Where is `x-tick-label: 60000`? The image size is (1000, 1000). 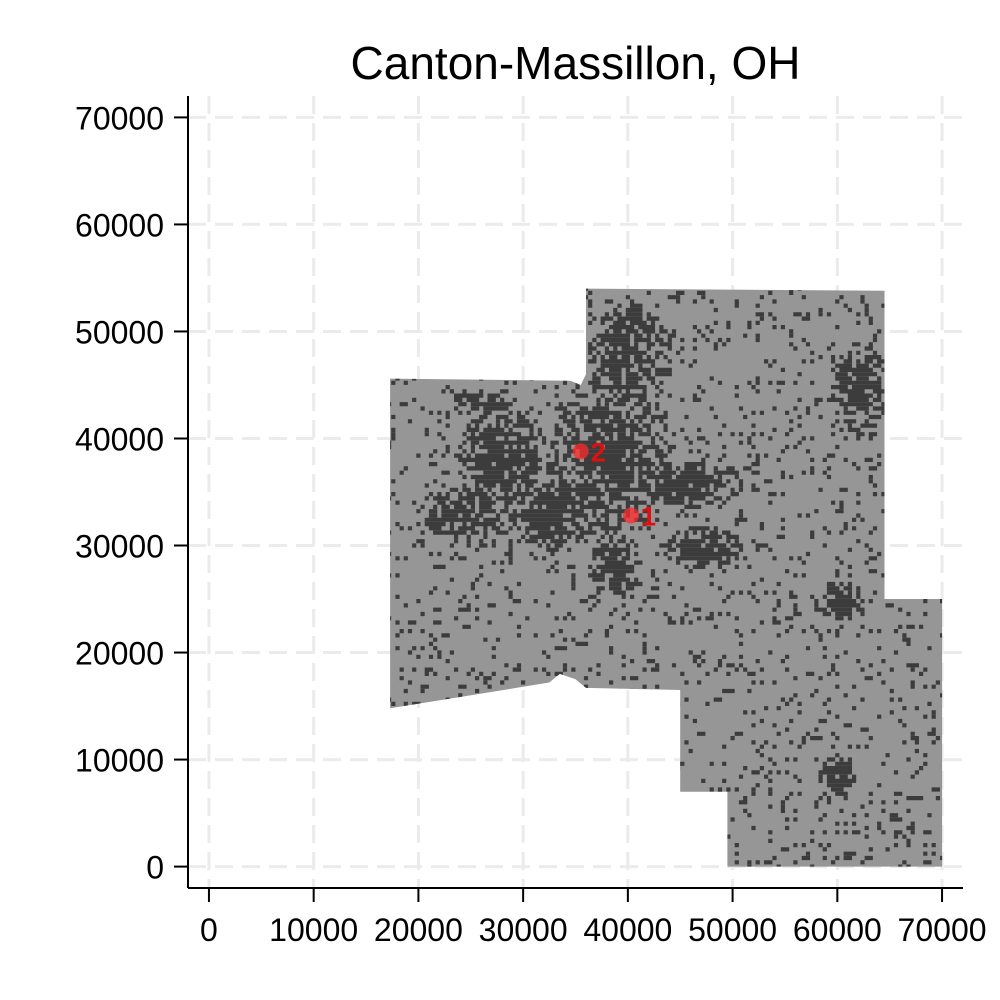
x-tick-label: 60000 is located at coordinates (837, 930).